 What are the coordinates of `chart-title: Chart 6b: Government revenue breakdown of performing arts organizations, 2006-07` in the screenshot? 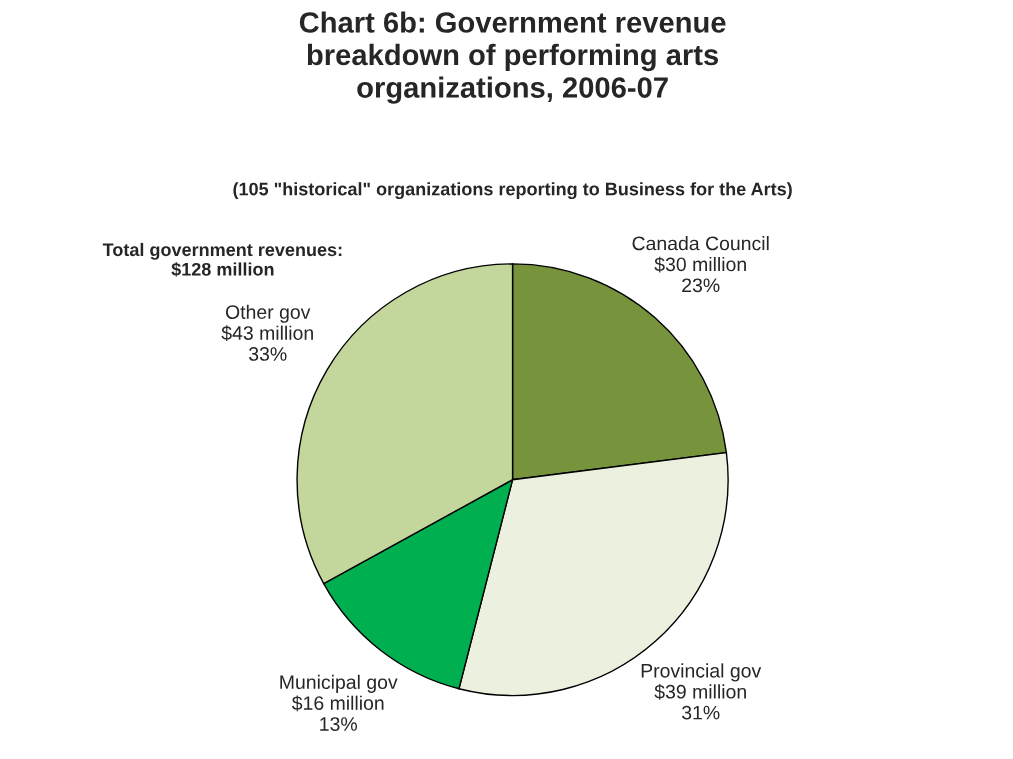 It's located at (512, 57).